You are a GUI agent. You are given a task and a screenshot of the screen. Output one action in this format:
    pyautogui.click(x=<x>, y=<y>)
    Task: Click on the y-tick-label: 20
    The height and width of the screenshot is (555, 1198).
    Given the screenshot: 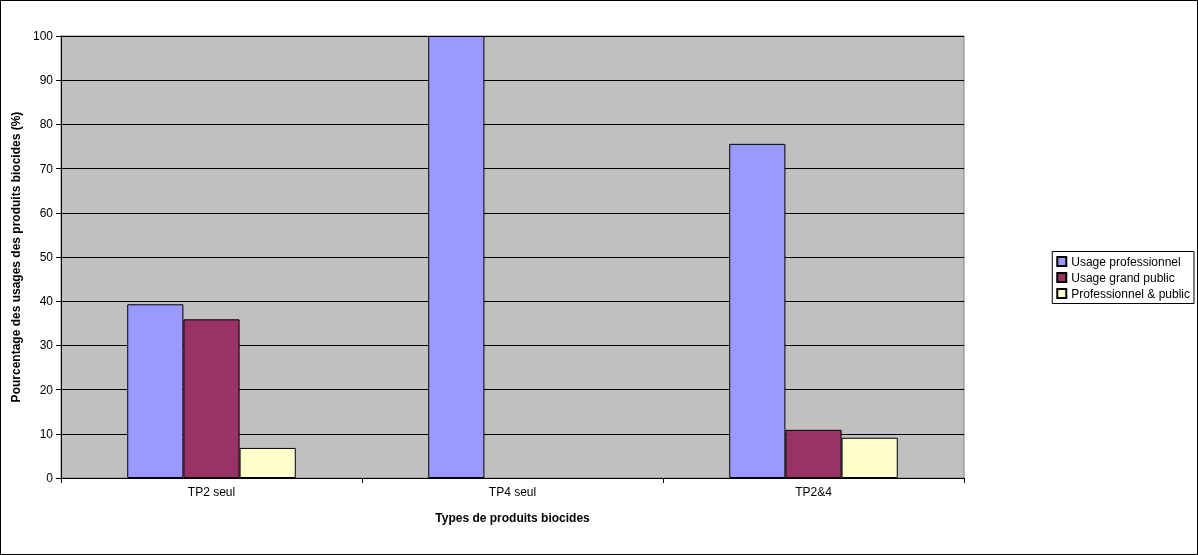 What is the action you would take?
    pyautogui.click(x=46, y=389)
    